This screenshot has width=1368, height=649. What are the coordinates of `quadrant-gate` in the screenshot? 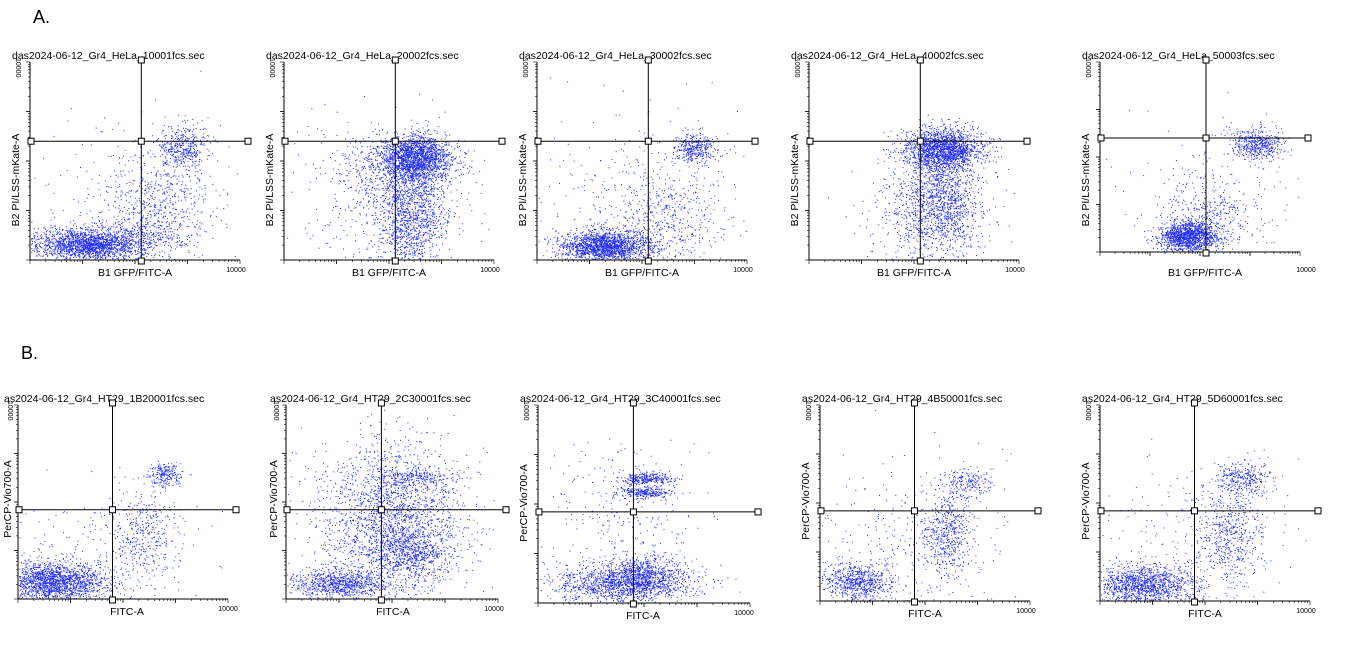 It's located at (139, 160).